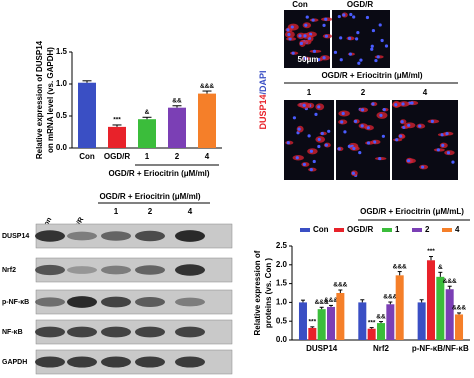 The image size is (474, 378). Describe the element at coordinates (321, 229) in the screenshot. I see `legend-label: Con` at that location.